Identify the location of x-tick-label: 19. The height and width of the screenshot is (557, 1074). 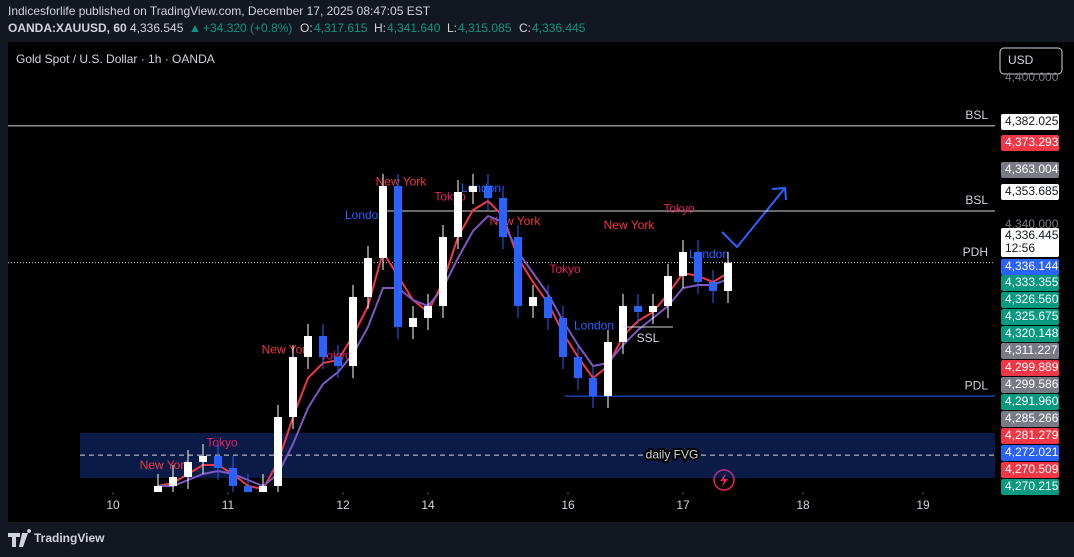
(923, 505).